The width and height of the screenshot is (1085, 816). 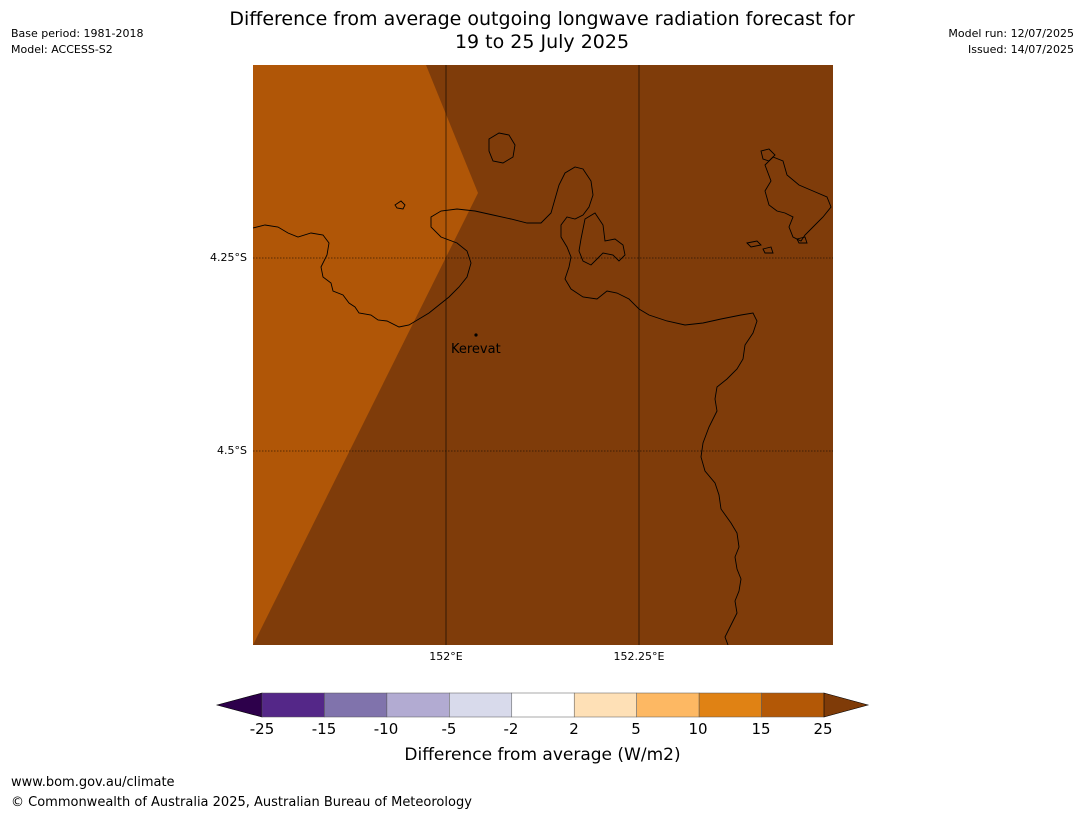 What do you see at coordinates (823, 729) in the screenshot?
I see `colorbar-tick-label: 25` at bounding box center [823, 729].